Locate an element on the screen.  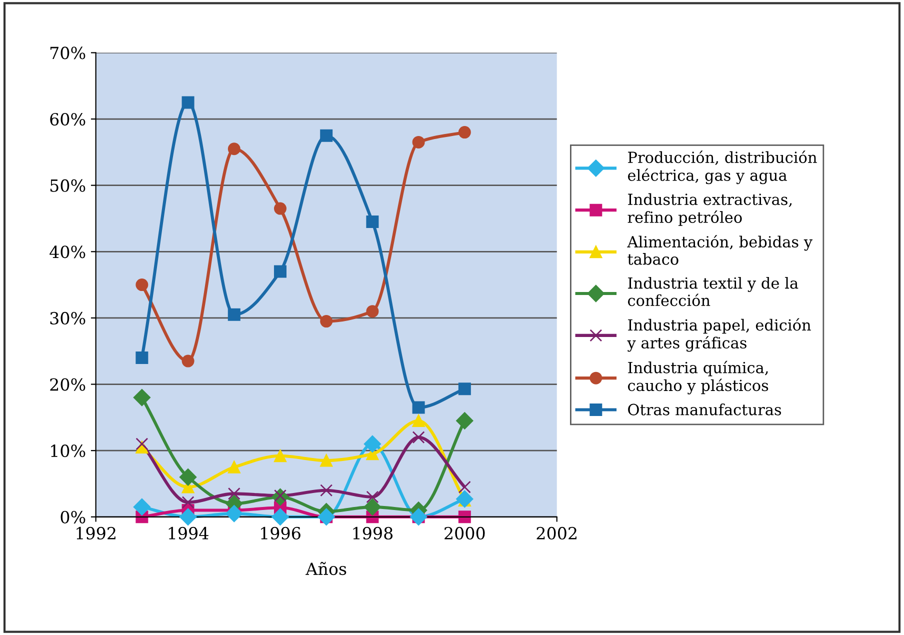
y-tick-label: 30% is located at coordinates (68, 318).